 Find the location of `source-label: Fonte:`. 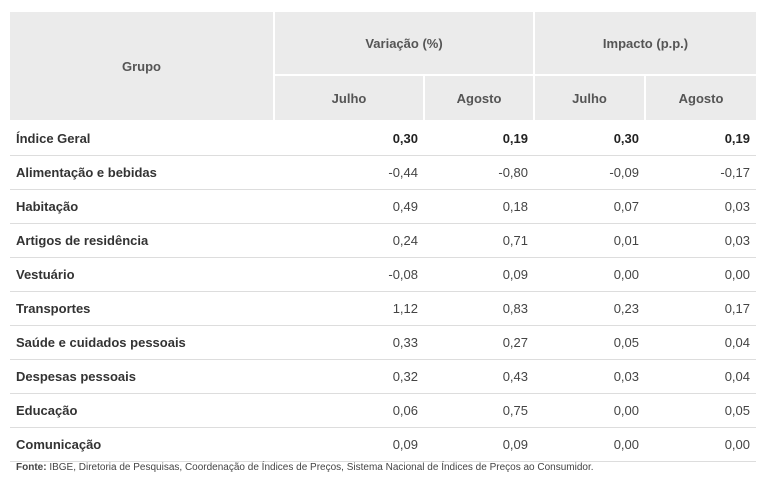

source-label: Fonte: is located at coordinates (31, 467).